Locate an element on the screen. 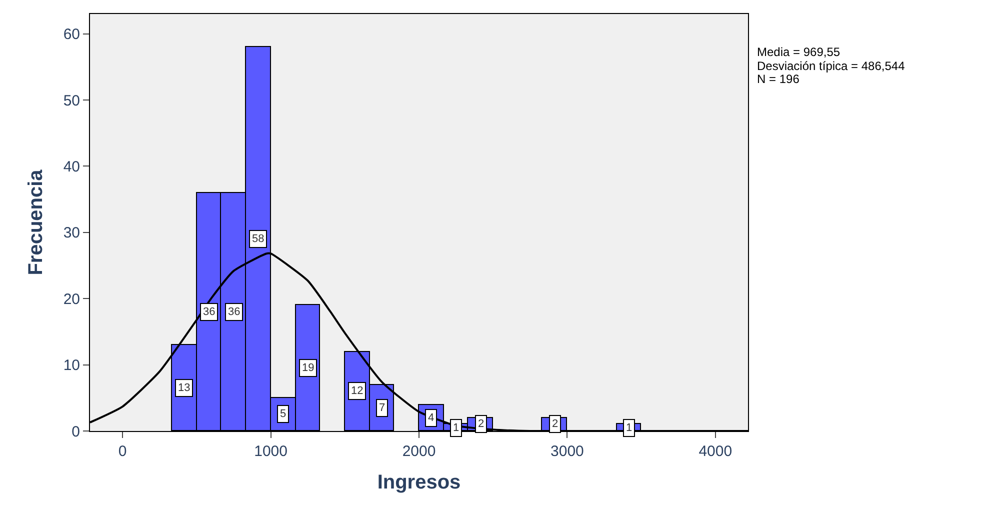  data-label: 7 is located at coordinates (382, 408).